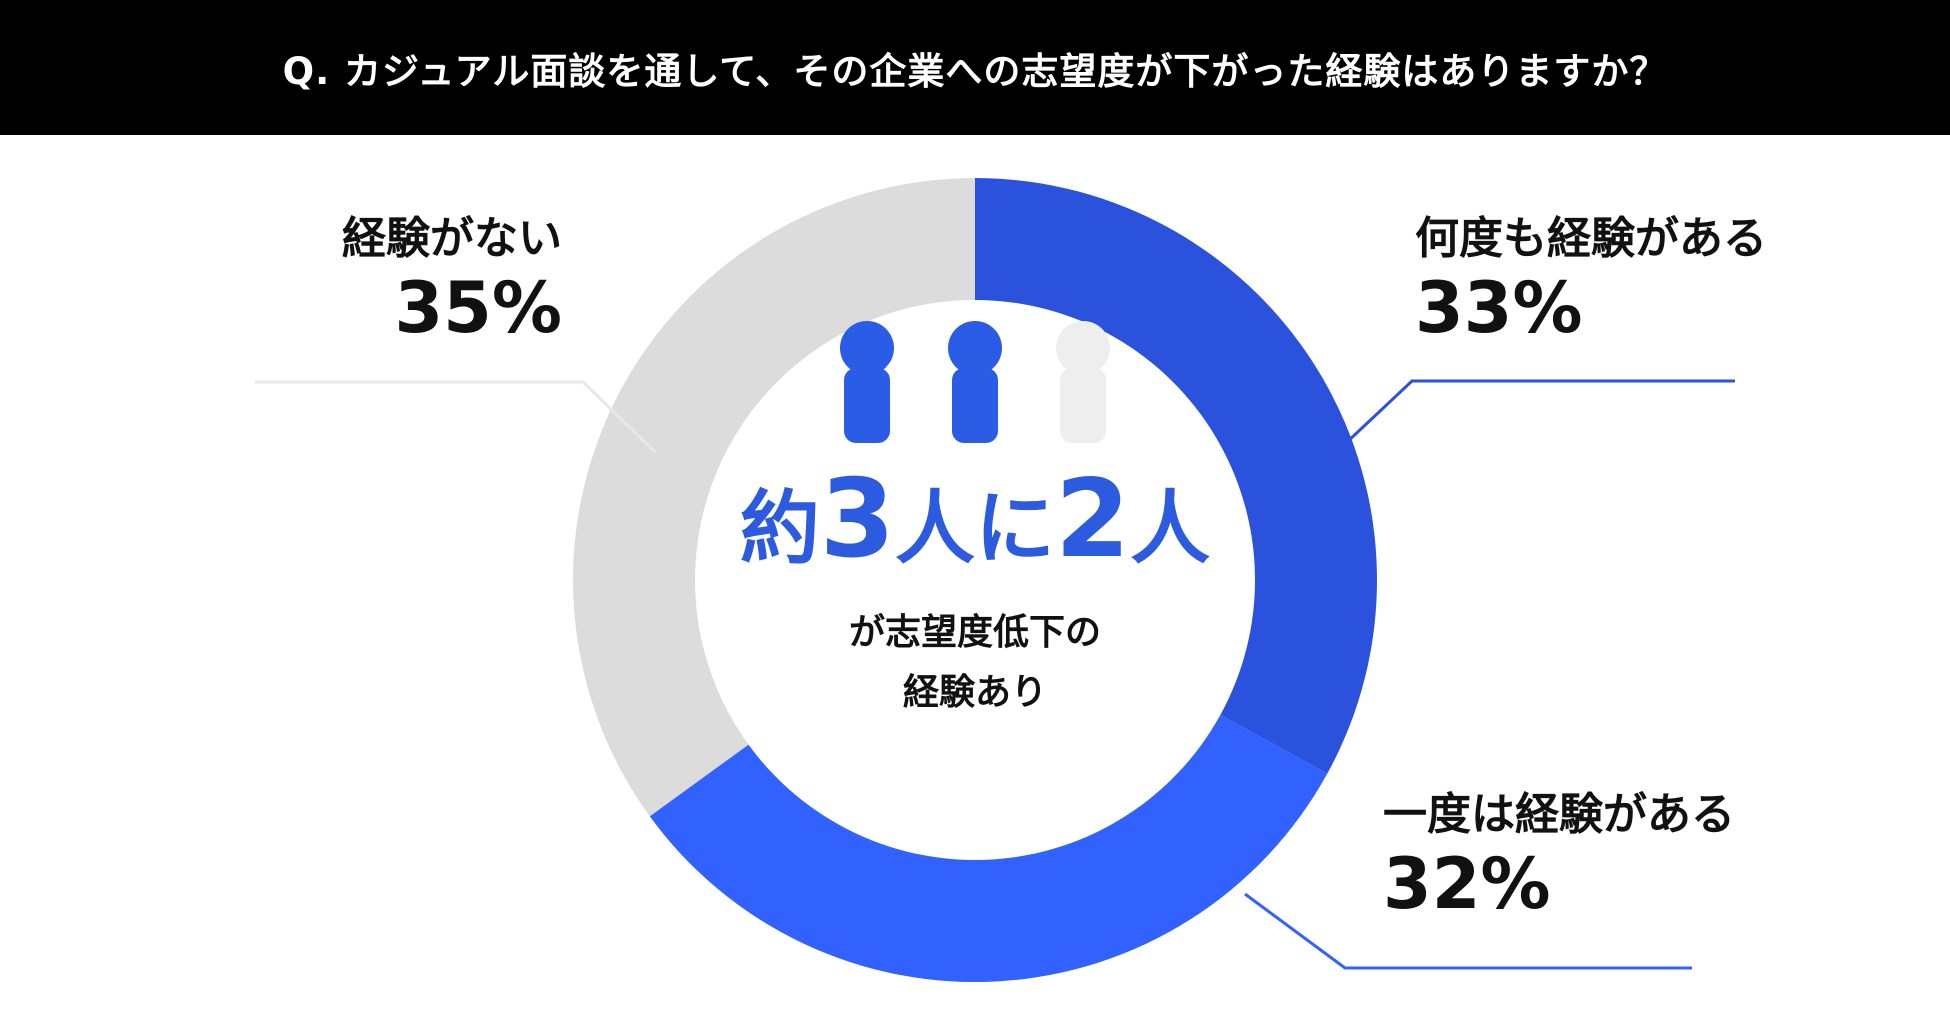  What do you see at coordinates (1559, 857) in the screenshot?
I see `label-once: 一度は経験がある 32%` at bounding box center [1559, 857].